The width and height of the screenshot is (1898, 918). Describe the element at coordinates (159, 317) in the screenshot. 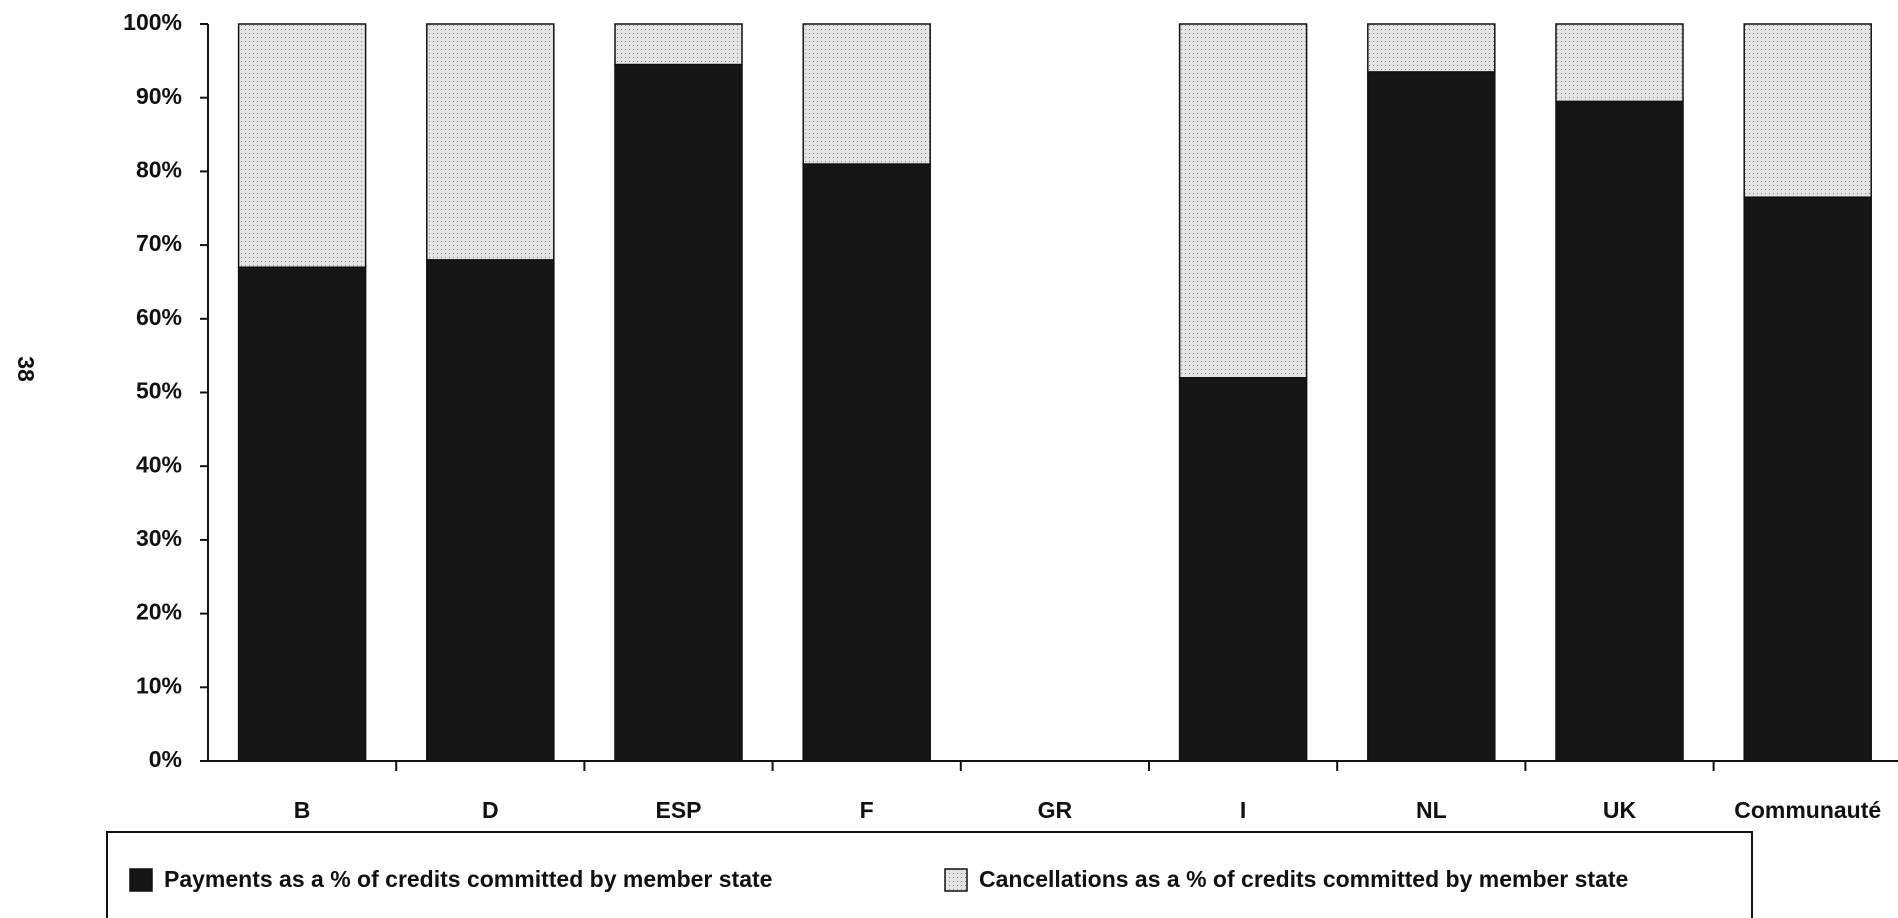

I see `y-tick-label: 60%` at that location.